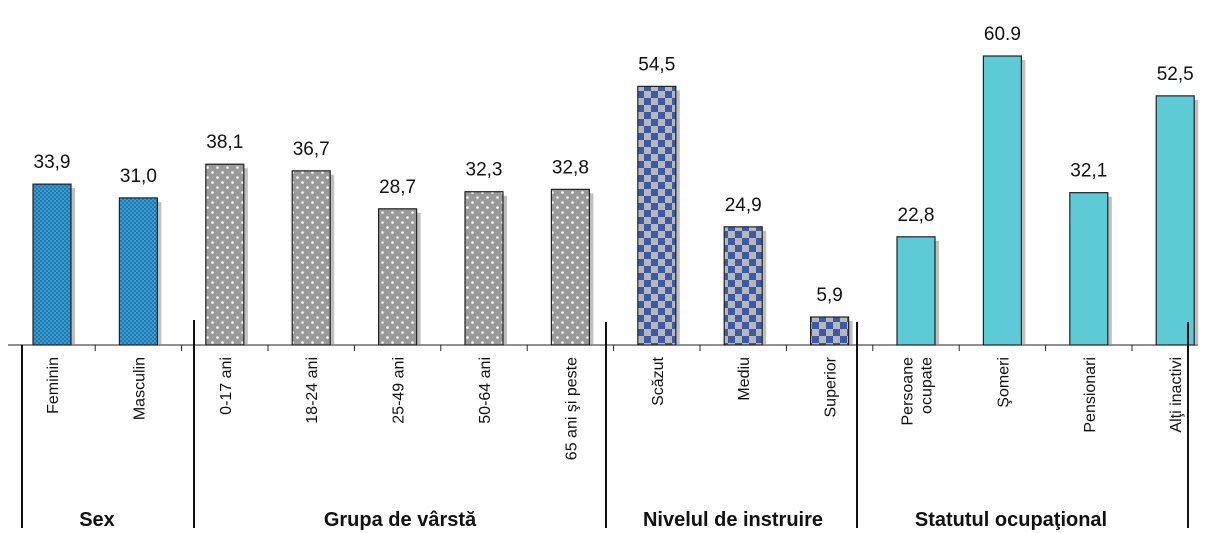  I want to click on category-label-text: 25-49 ani, so click(399, 390).